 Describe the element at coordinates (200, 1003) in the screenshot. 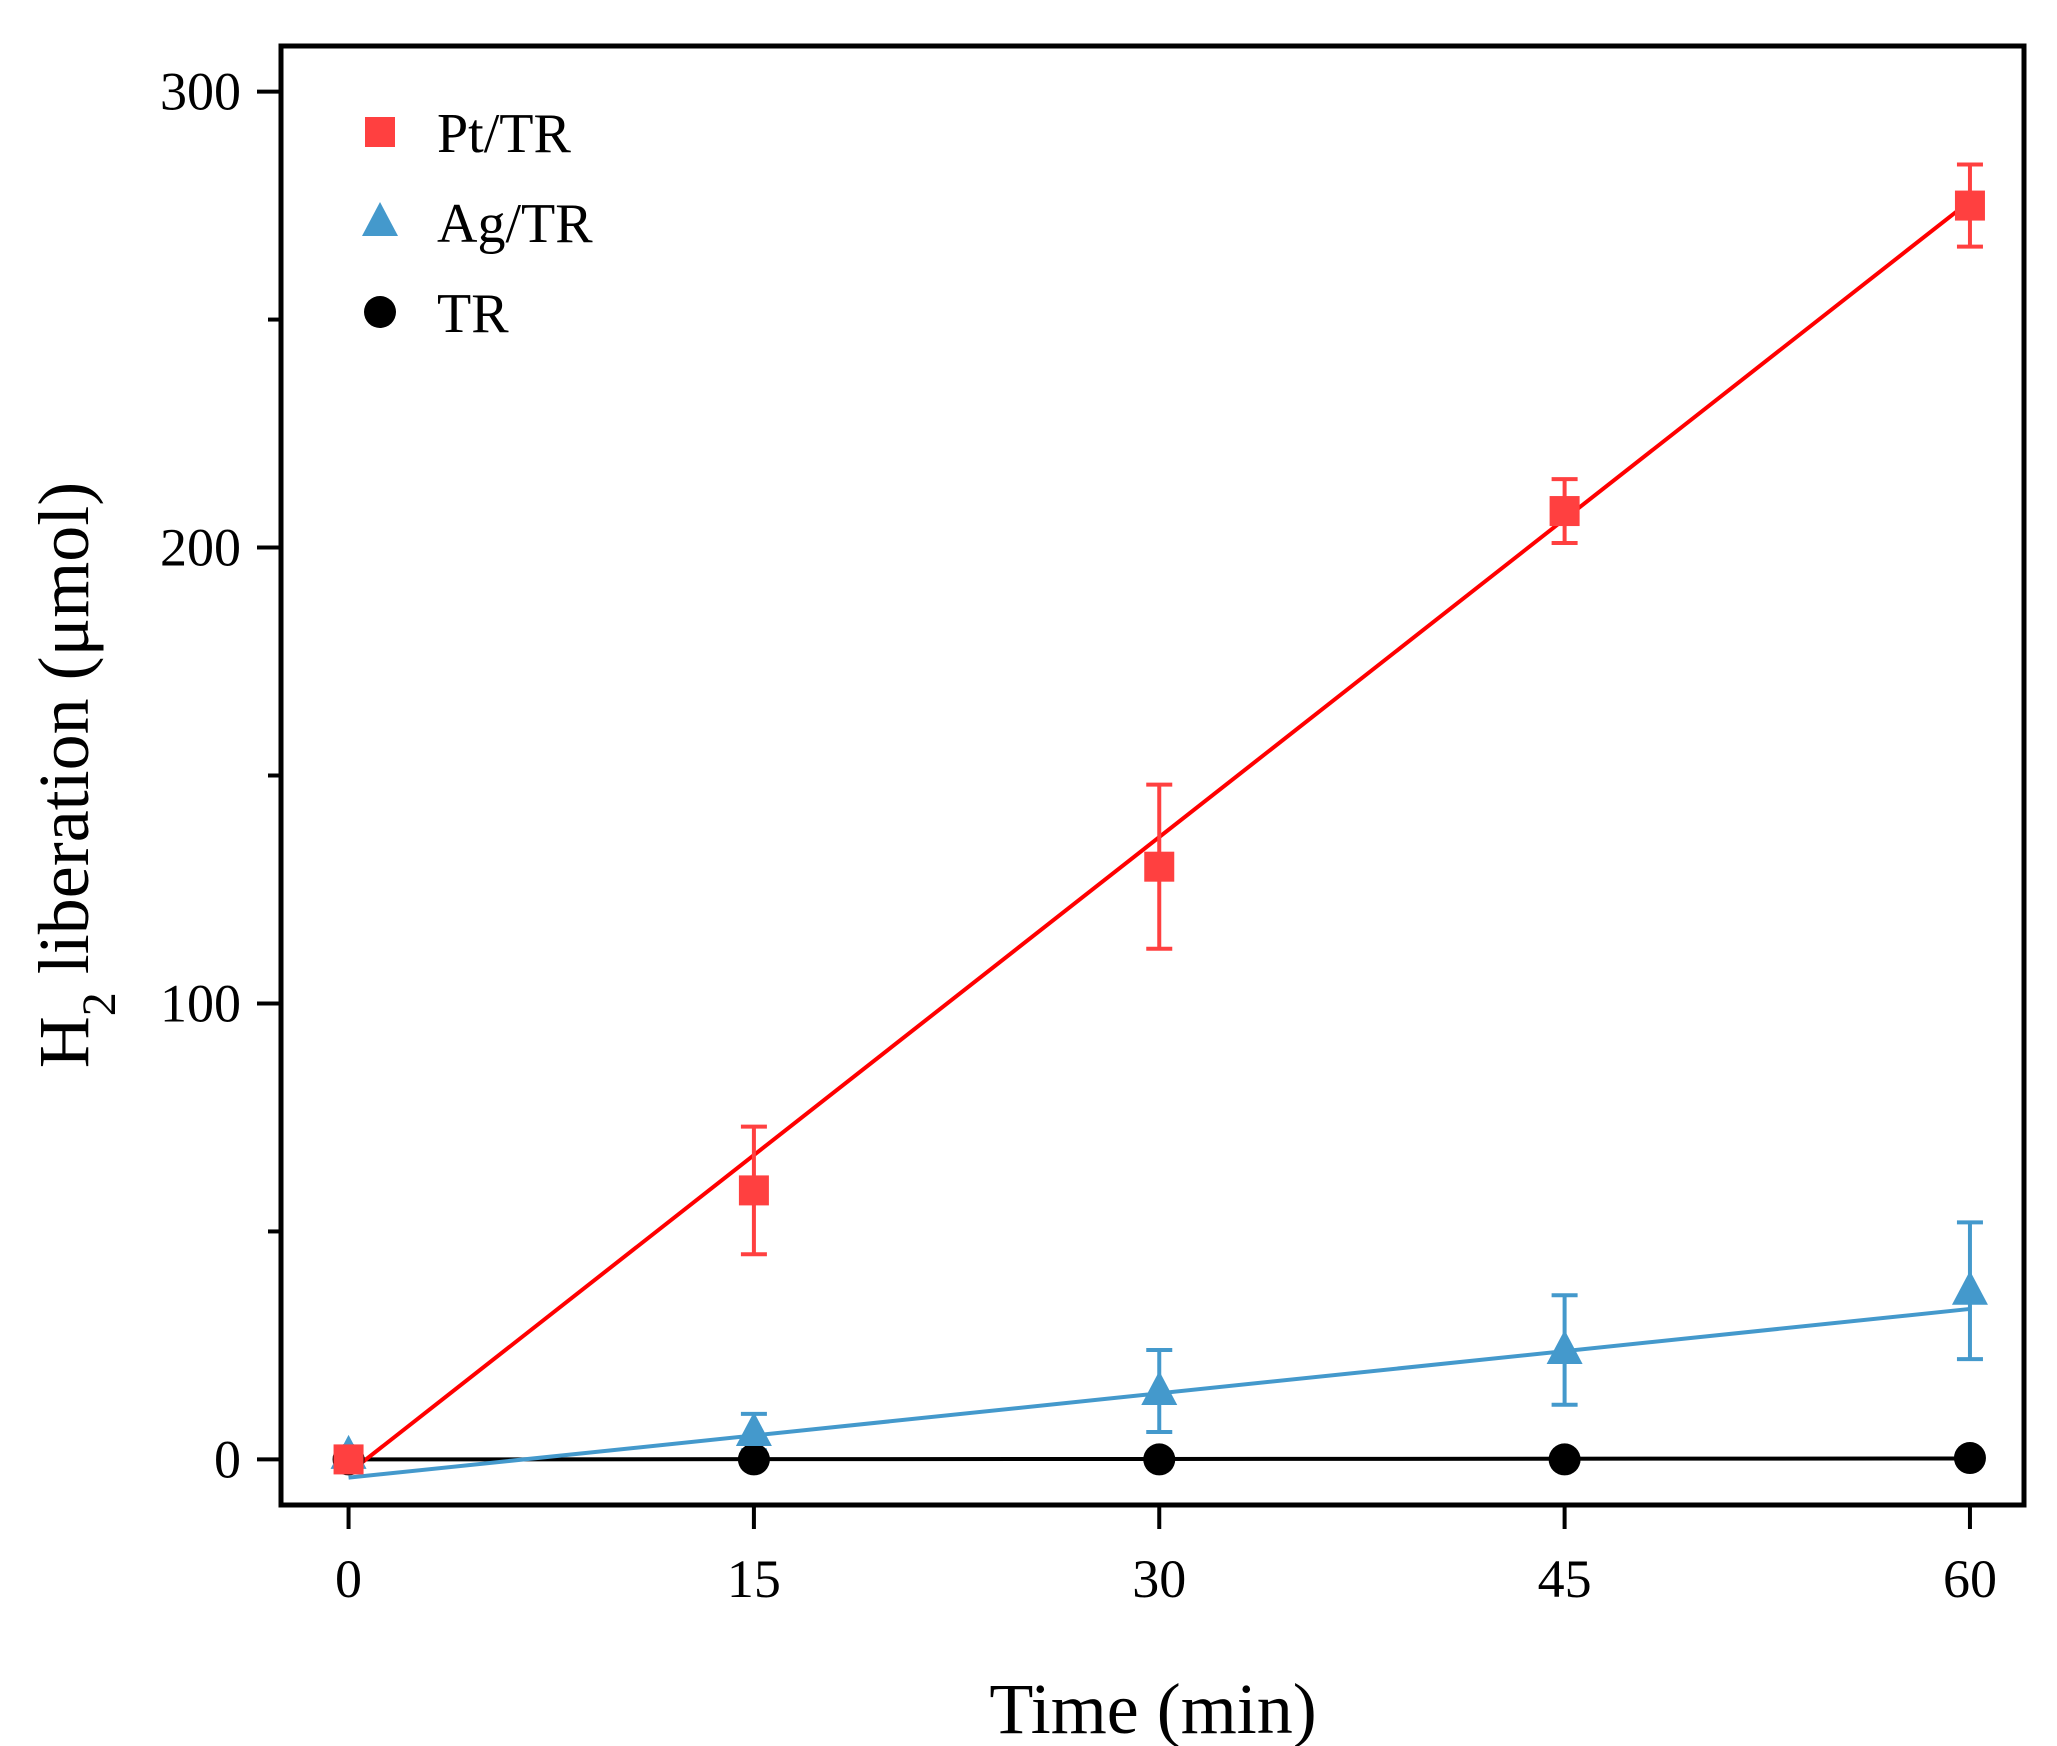

I see `y-tick-label: 100` at that location.